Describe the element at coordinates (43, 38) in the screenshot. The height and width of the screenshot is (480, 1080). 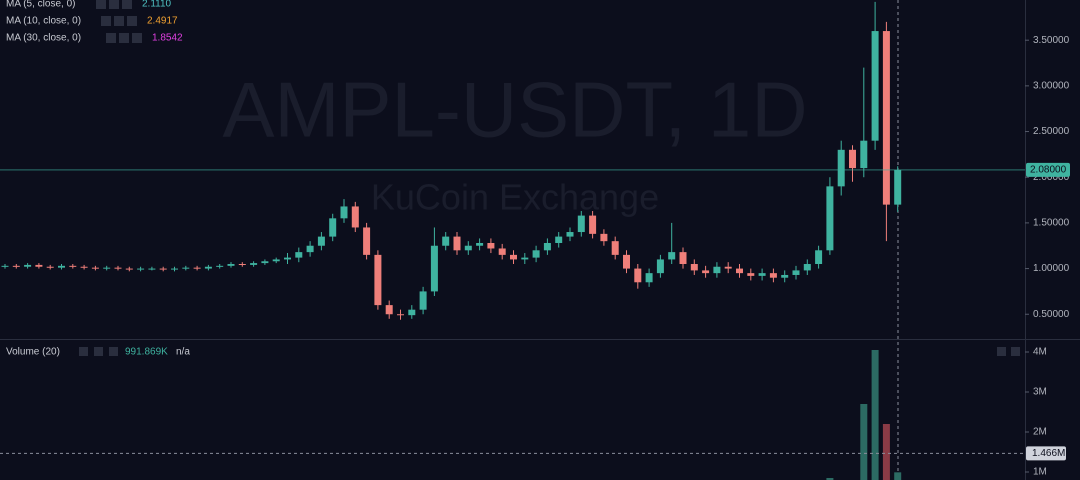
I see `indicator-name: MA (30, close, 0)` at that location.